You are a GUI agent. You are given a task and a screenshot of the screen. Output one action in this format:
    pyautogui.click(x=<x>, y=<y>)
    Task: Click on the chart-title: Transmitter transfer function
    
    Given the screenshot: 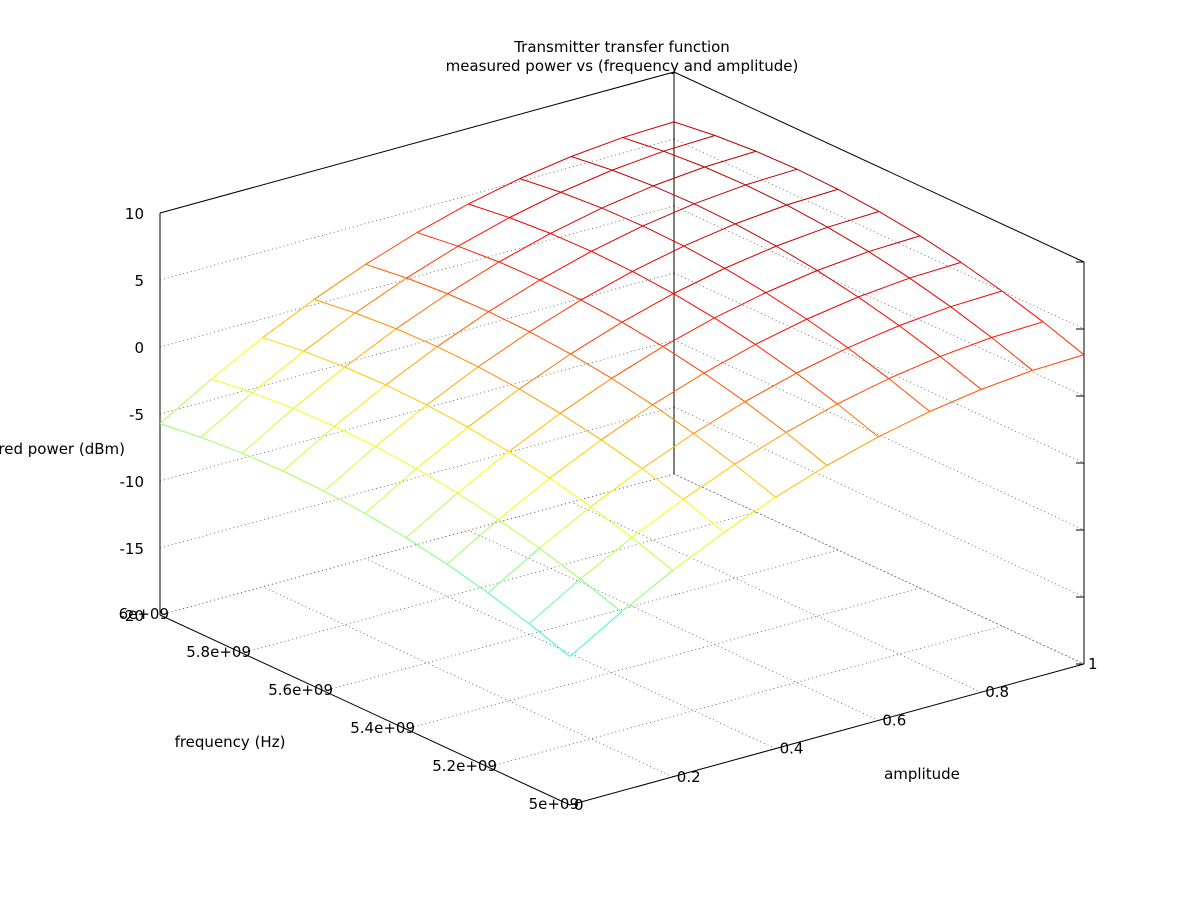 What is the action you would take?
    pyautogui.click(x=621, y=47)
    